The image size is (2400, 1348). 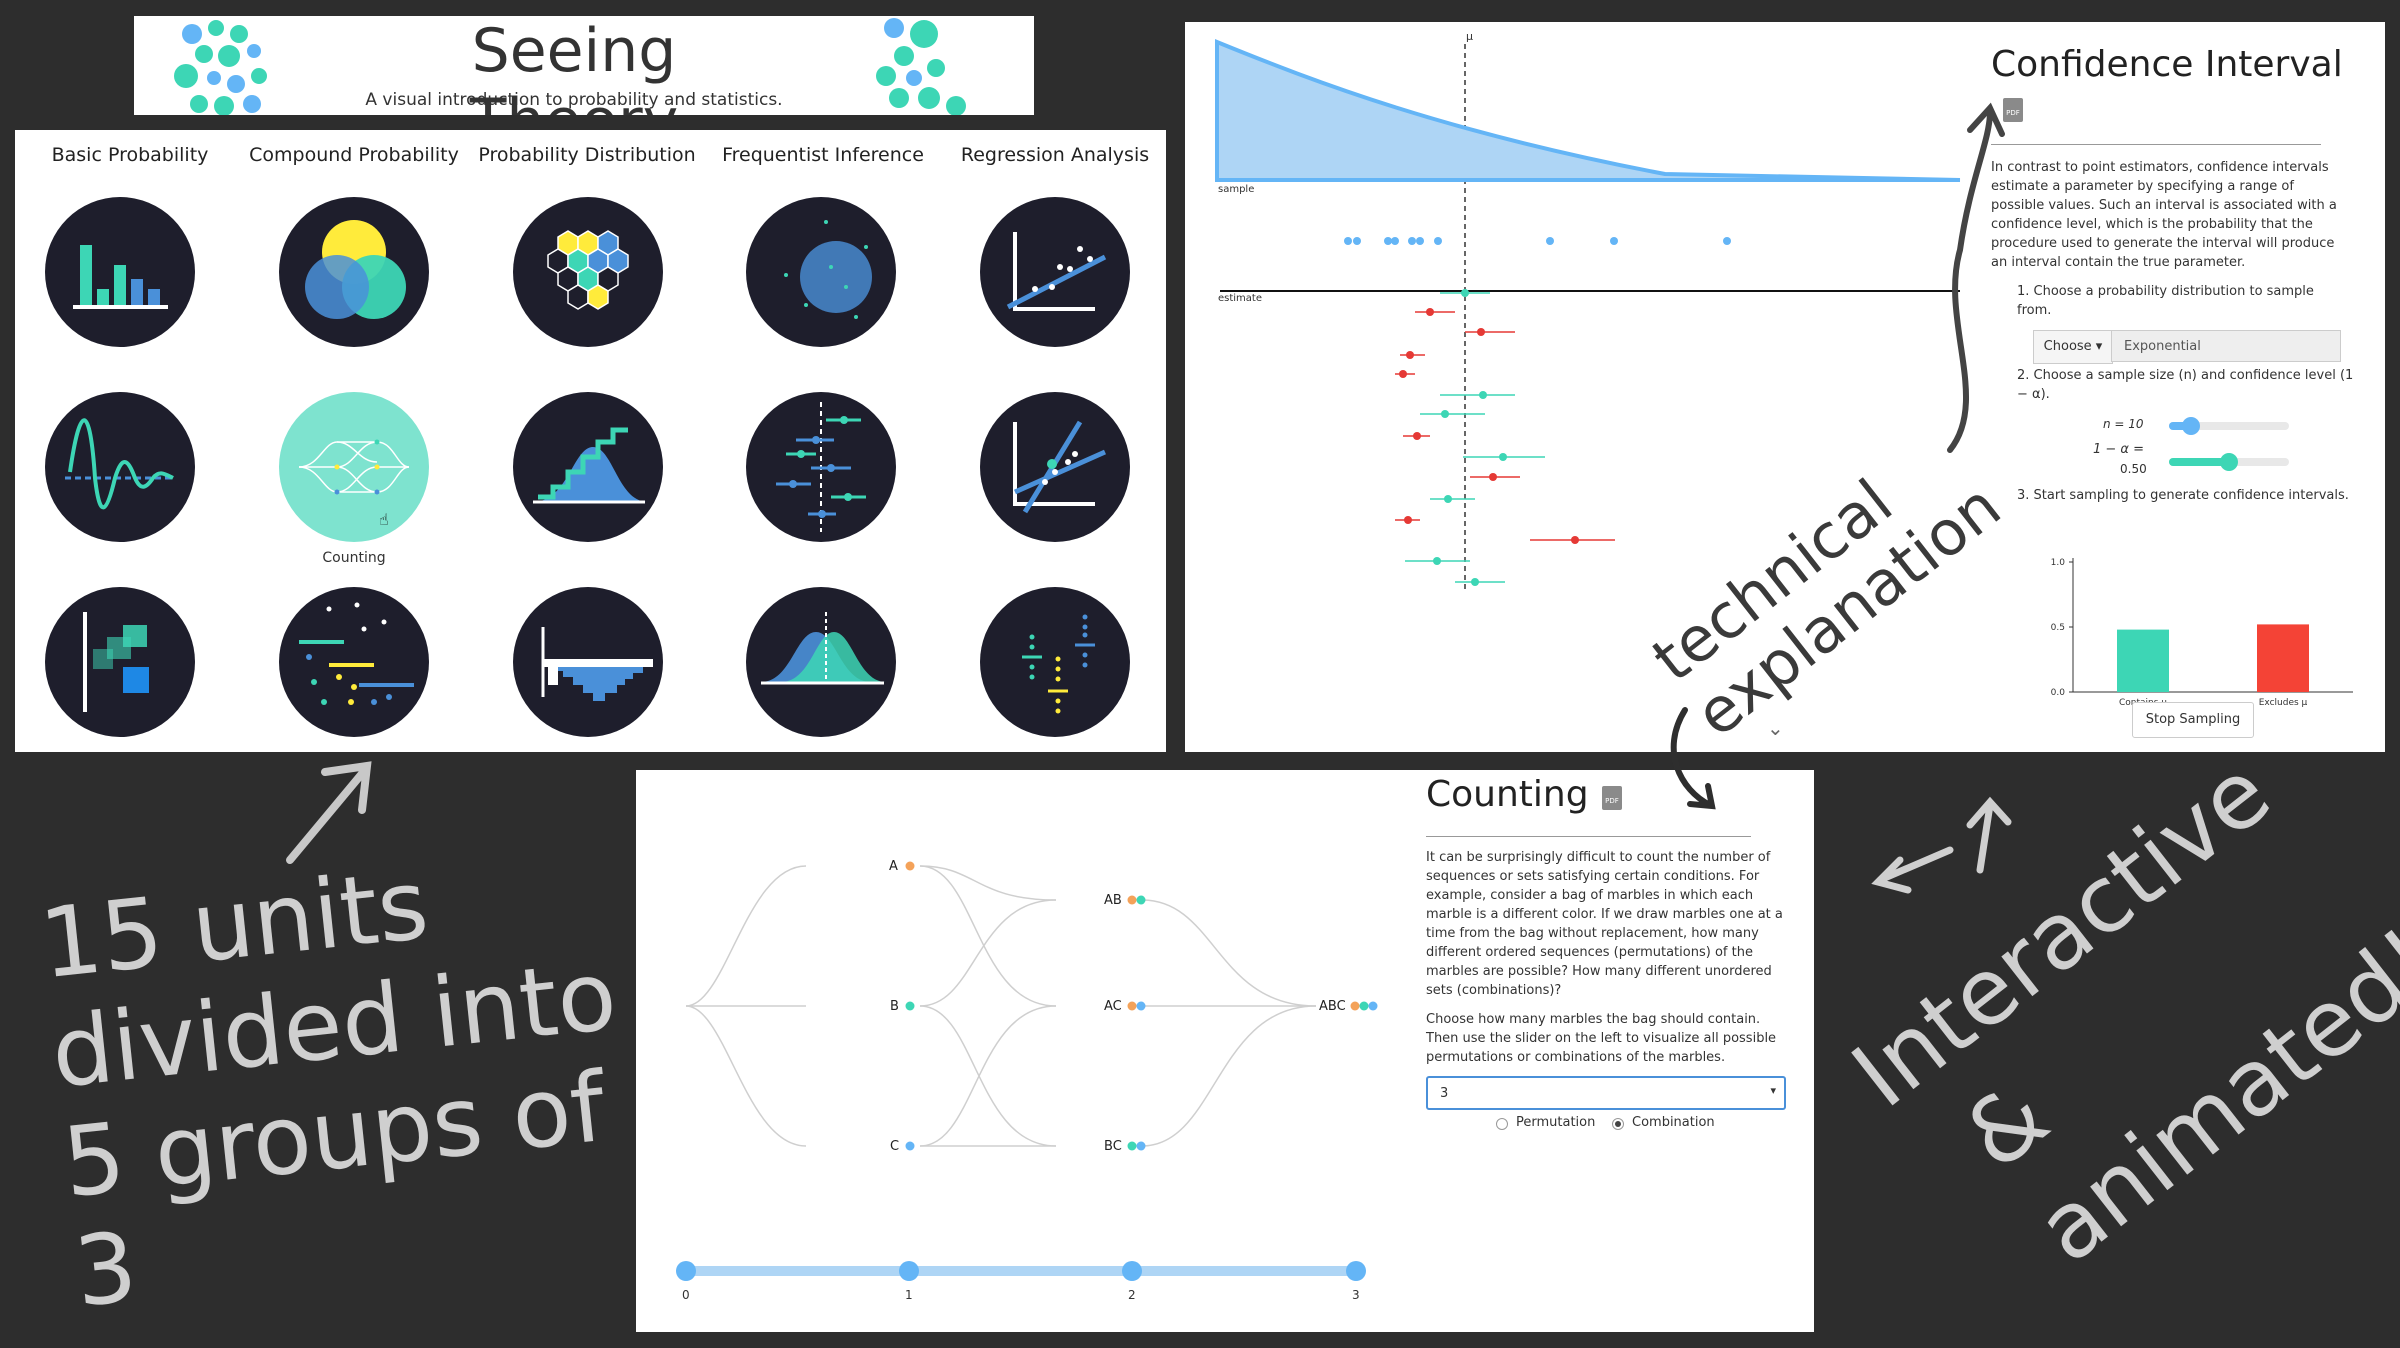 I want to click on units-annotation: 15 units divided into 5 groups of 3, so click(x=366, y=1076).